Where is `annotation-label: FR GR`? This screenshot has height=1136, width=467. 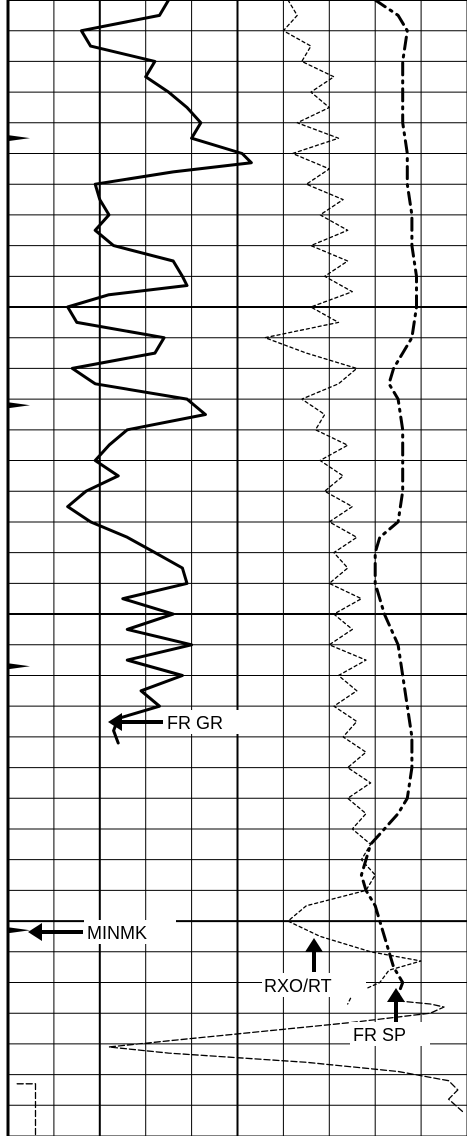
annotation-label: FR GR is located at coordinates (195, 723).